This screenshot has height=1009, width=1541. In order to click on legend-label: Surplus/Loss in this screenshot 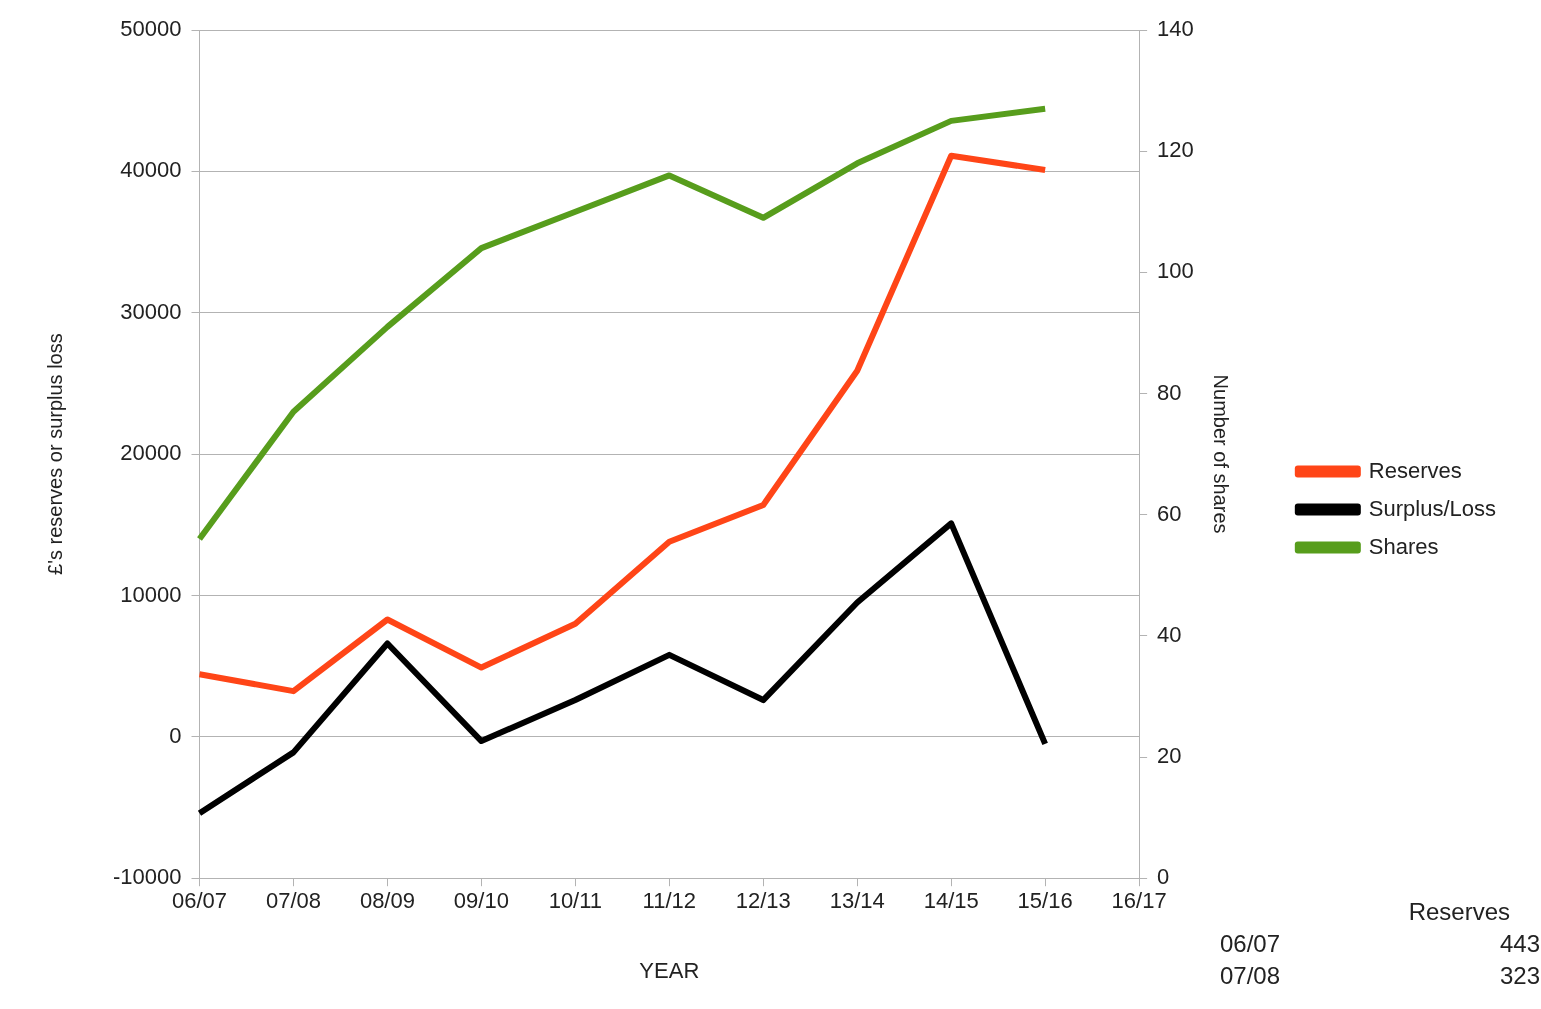, I will do `click(1432, 508)`.